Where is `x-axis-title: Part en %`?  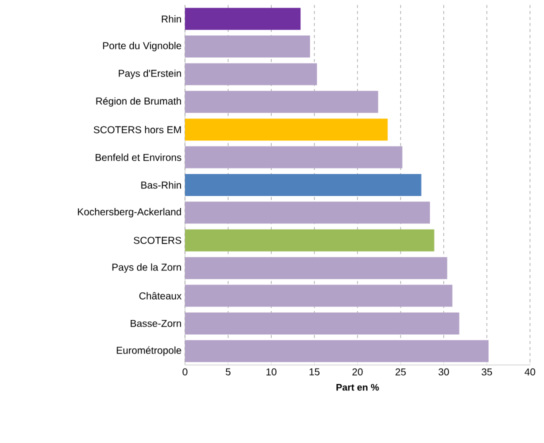
x-axis-title: Part en % is located at coordinates (357, 387).